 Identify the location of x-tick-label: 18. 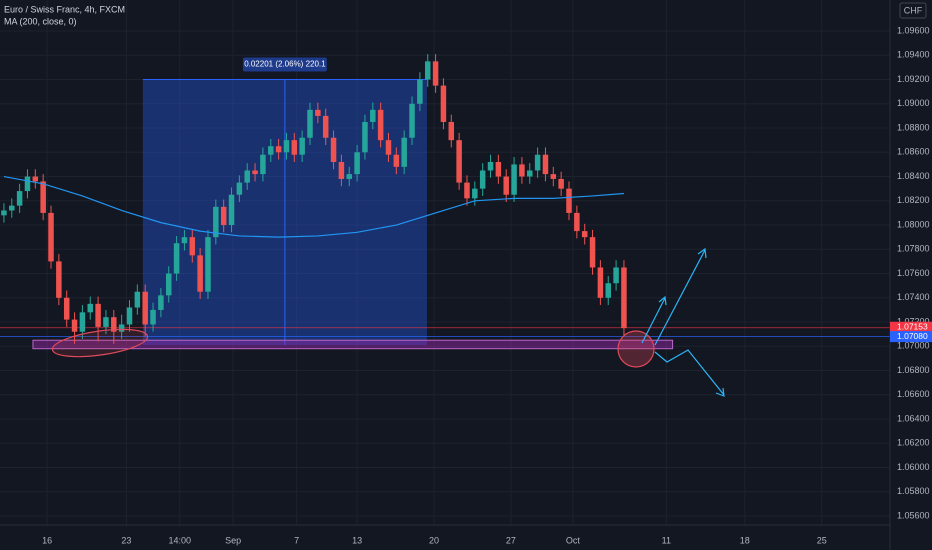
(745, 540).